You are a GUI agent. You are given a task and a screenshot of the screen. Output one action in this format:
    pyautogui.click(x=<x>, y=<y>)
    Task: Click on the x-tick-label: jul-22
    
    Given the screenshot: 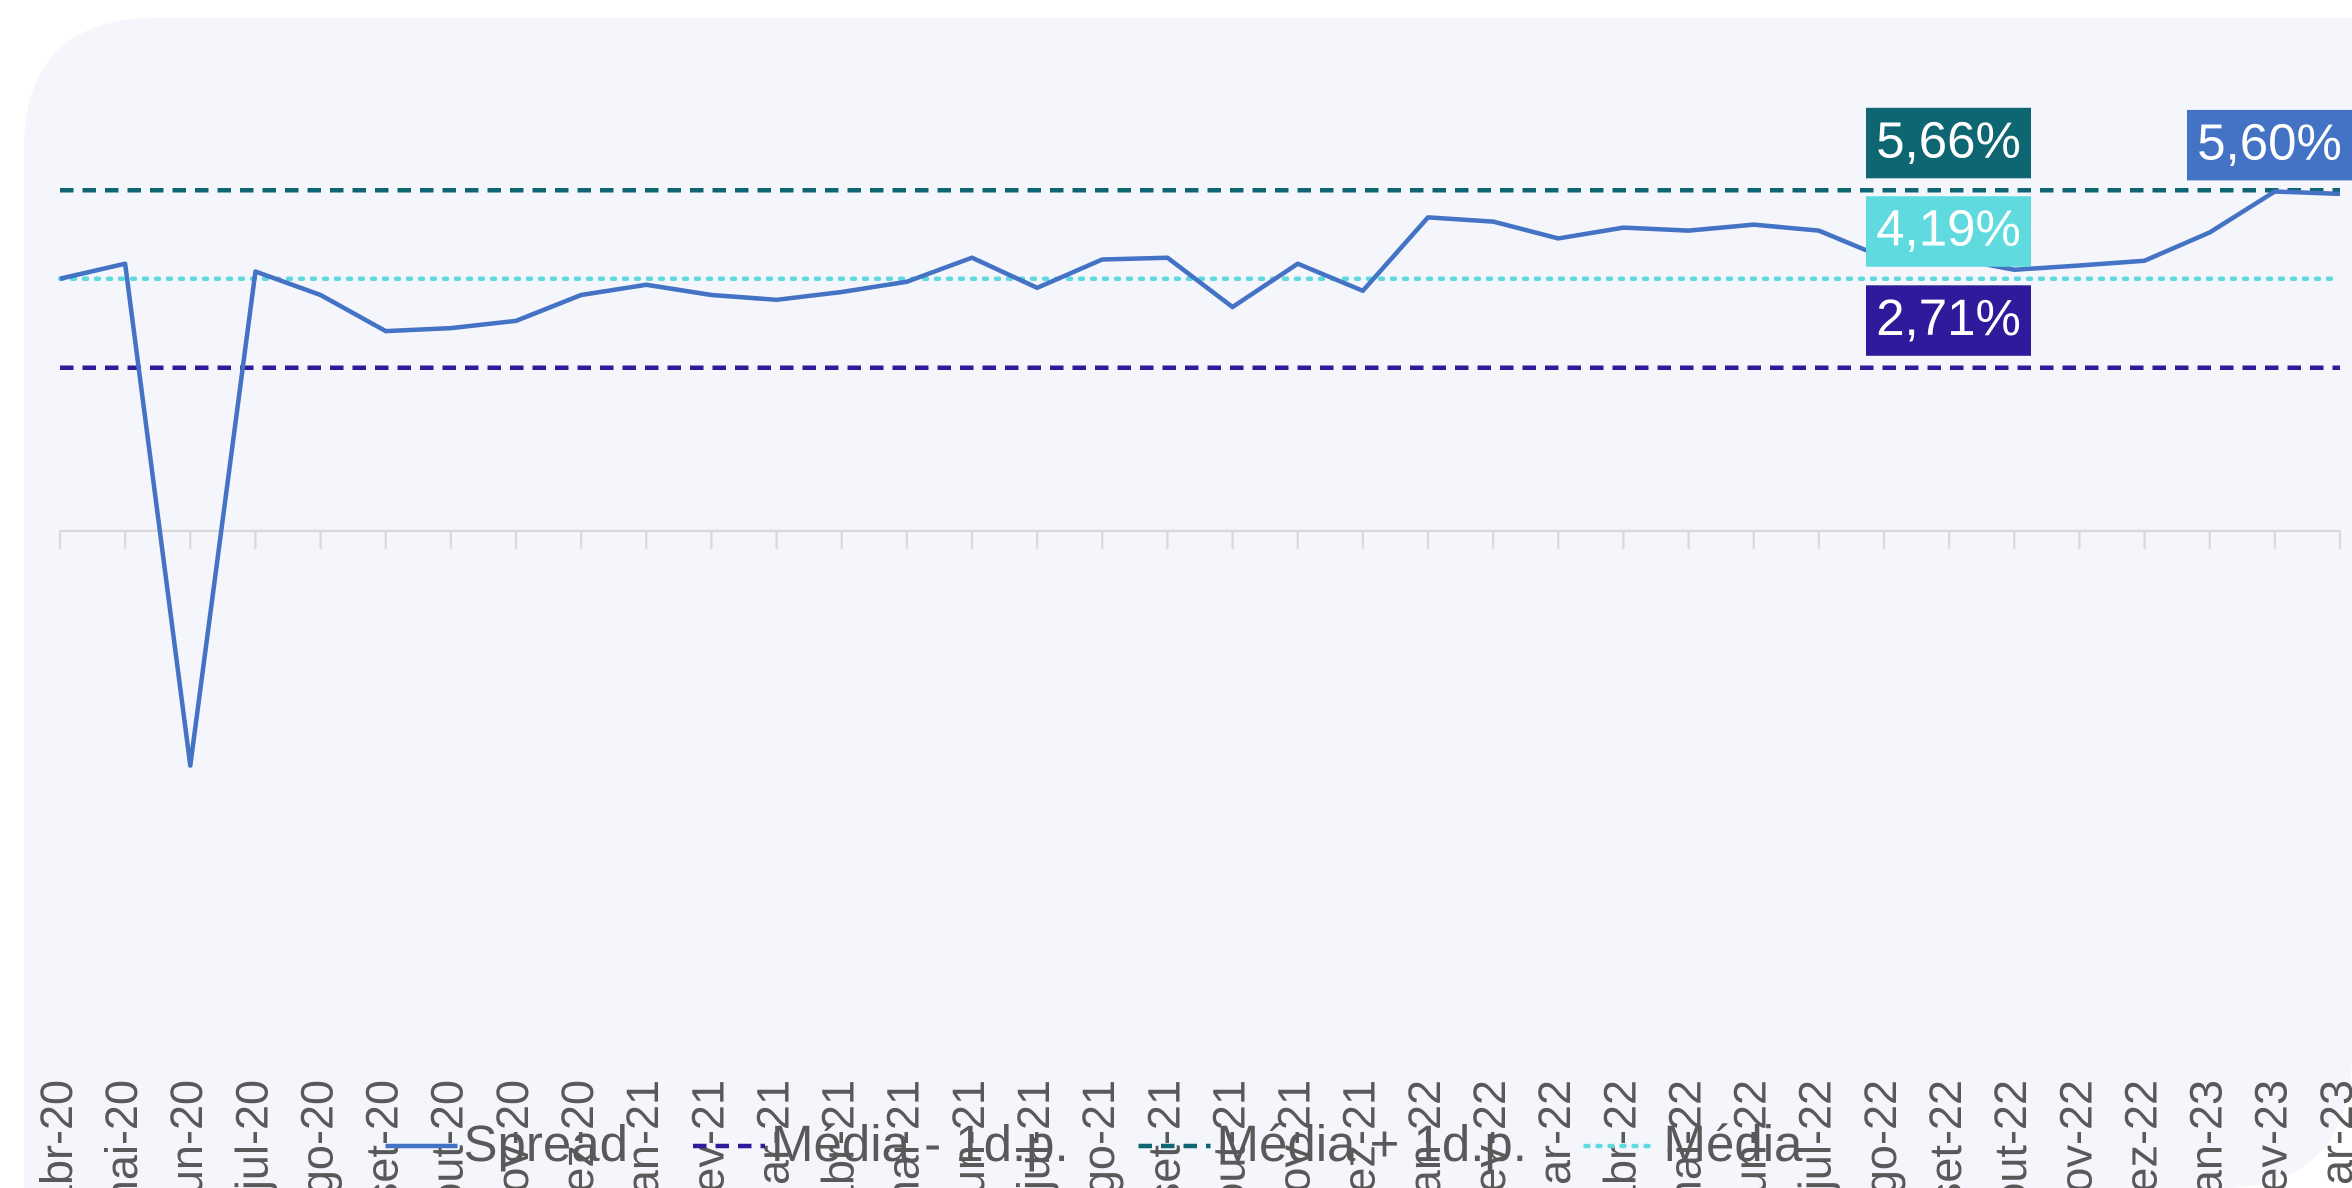 What is the action you would take?
    pyautogui.click(x=1815, y=1134)
    